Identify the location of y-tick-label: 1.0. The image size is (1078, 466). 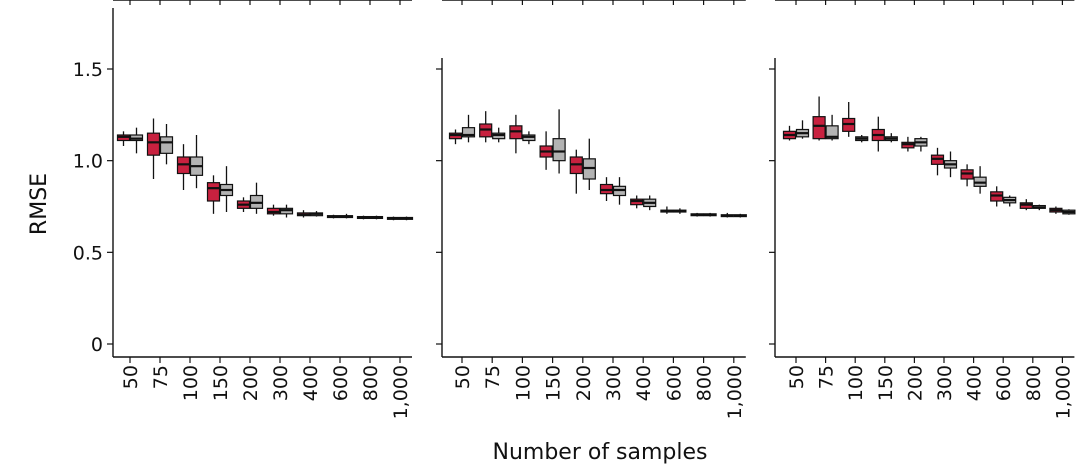
(88, 162).